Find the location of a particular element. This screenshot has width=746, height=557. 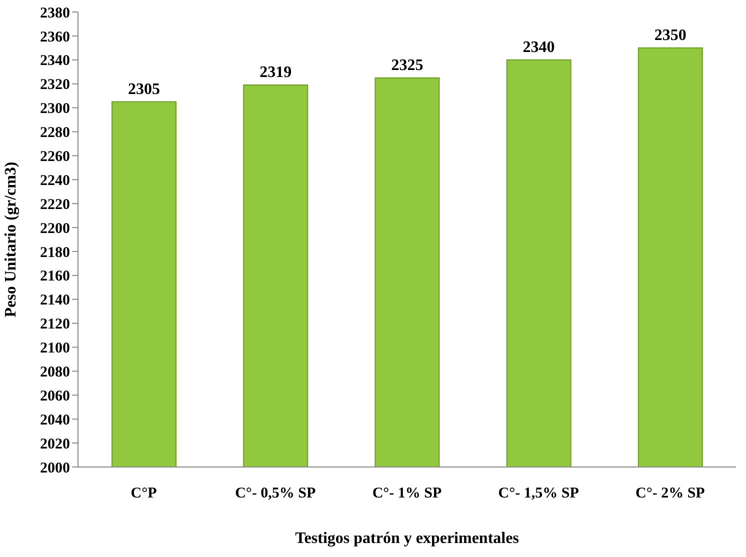

x-tick-label: C°- 1% SP is located at coordinates (407, 494).